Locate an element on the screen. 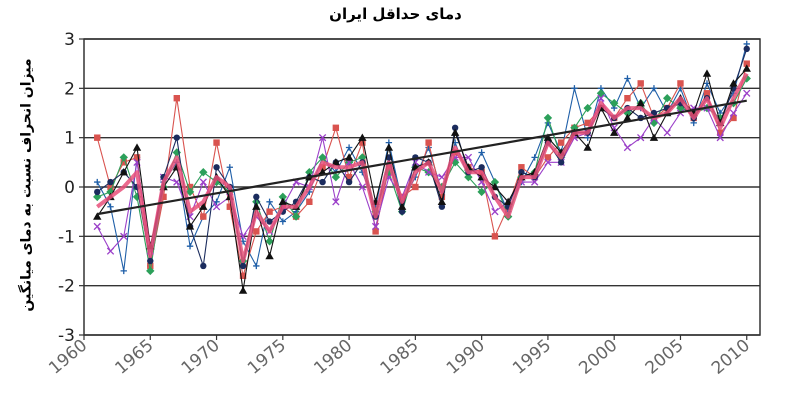 The image size is (791, 407). x-tick-label: 1975 is located at coordinates (267, 357).